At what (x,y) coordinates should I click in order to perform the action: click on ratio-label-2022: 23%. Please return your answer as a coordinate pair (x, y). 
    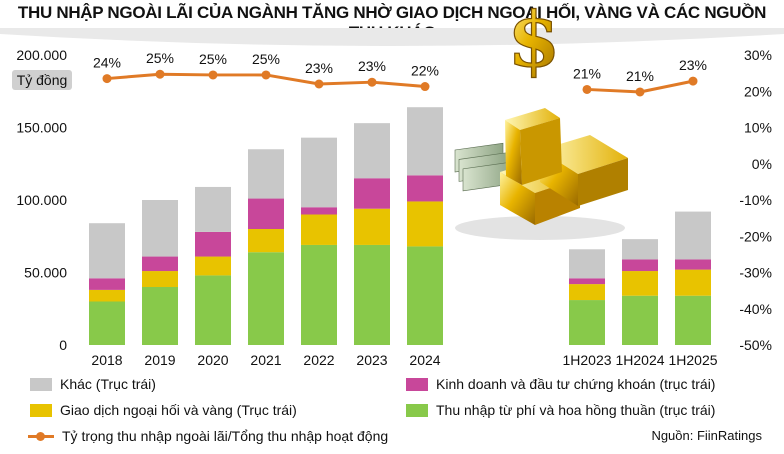
    Looking at the image, I should click on (319, 68).